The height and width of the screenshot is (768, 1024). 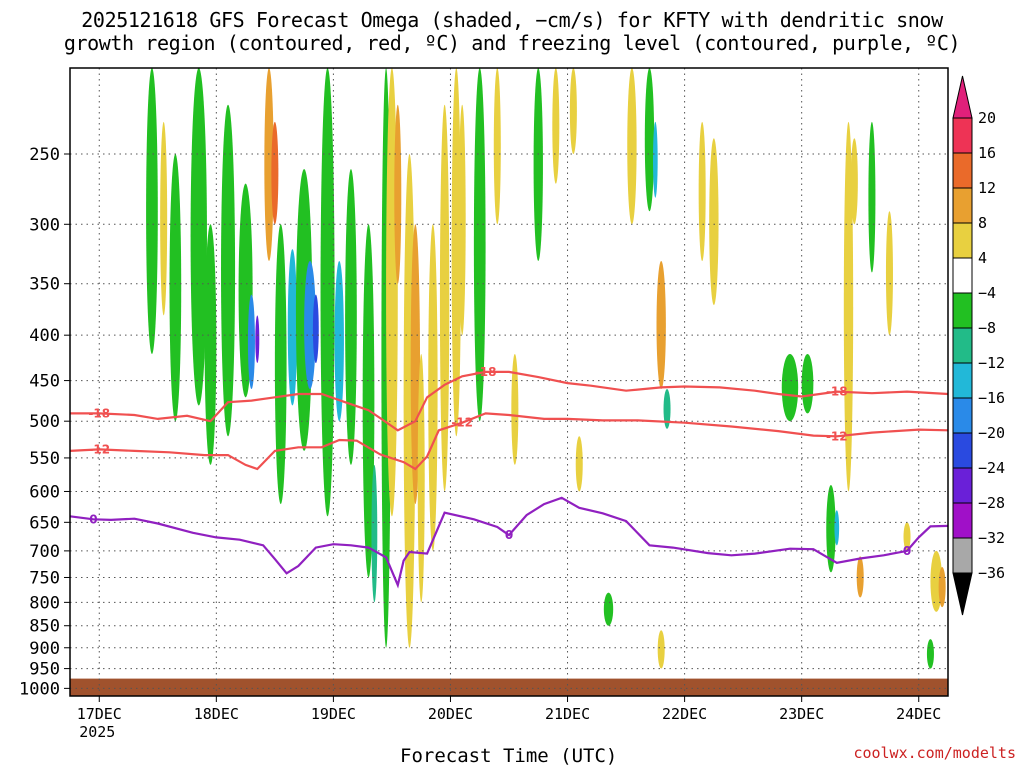 I want to click on colorbar-tick-label: −32, so click(x=991, y=538).